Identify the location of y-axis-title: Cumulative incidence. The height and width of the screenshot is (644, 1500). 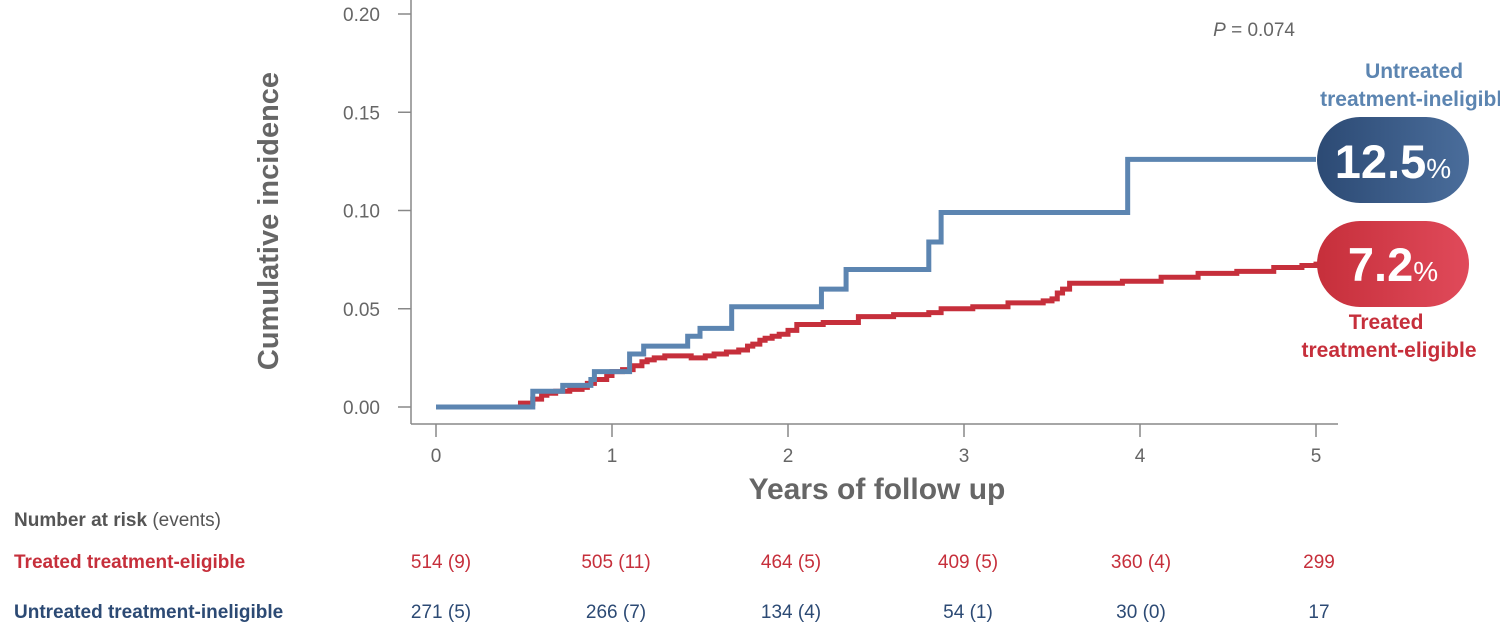
(269, 221).